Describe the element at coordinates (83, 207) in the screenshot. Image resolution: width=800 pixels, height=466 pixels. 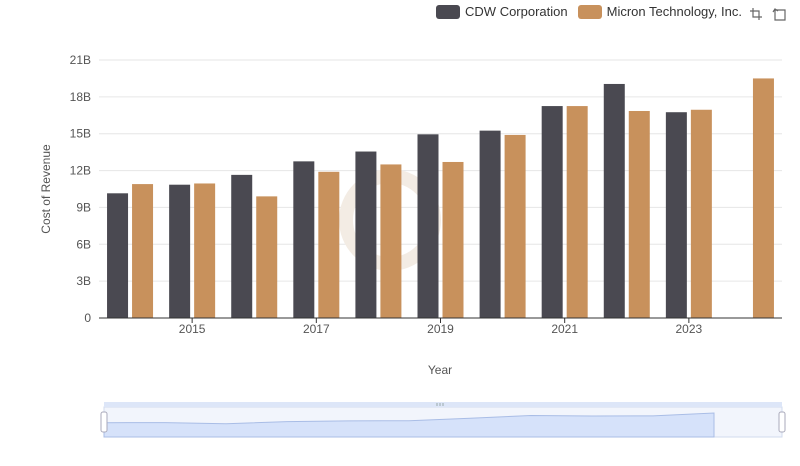
I see `y-tick-label: 9B` at that location.